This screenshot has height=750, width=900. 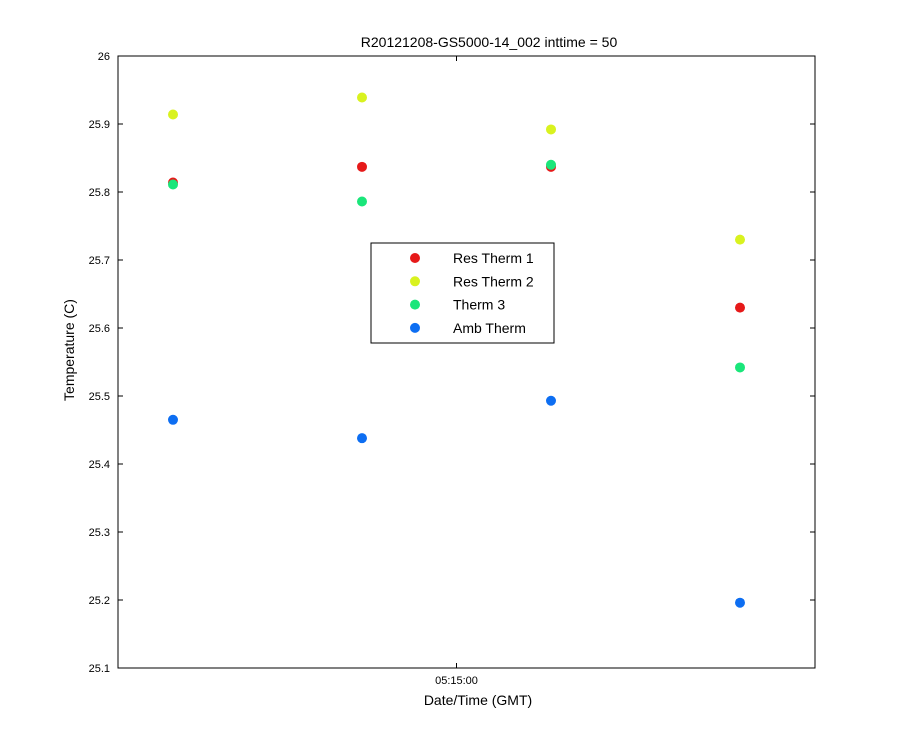 What do you see at coordinates (69, 350) in the screenshot?
I see `y-axis-label: Temperature (C)` at bounding box center [69, 350].